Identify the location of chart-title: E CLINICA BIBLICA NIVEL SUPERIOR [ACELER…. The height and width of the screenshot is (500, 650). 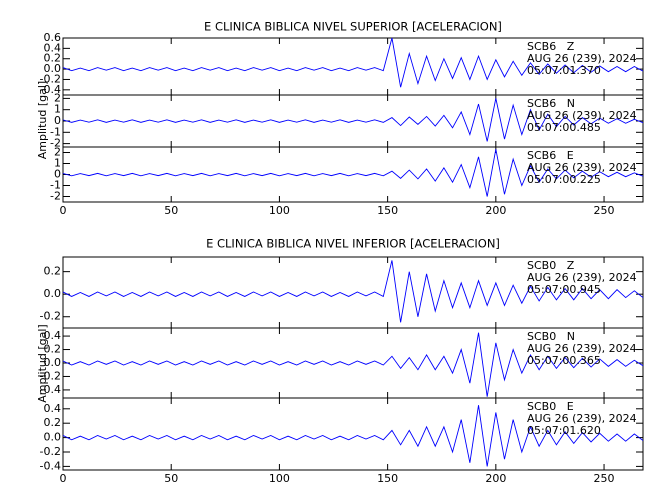
(353, 27).